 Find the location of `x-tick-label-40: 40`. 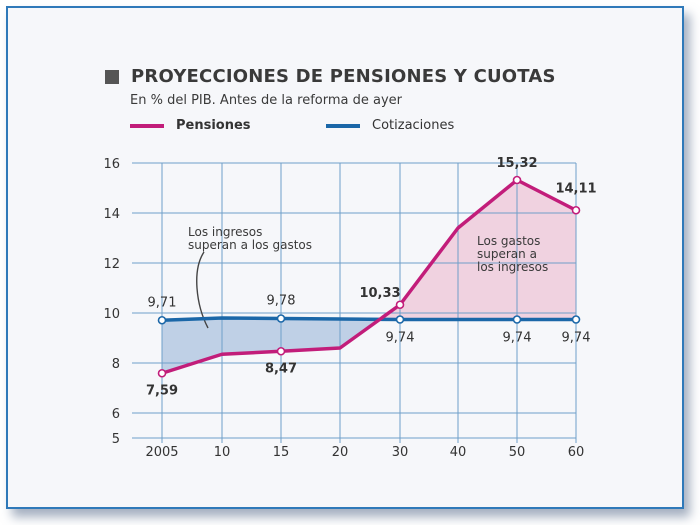

x-tick-label-40: 40 is located at coordinates (458, 452).